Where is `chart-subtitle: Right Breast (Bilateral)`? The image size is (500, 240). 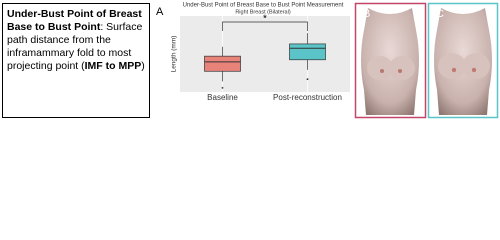 chart-subtitle: Right Breast (Bilateral) is located at coordinates (262, 12).